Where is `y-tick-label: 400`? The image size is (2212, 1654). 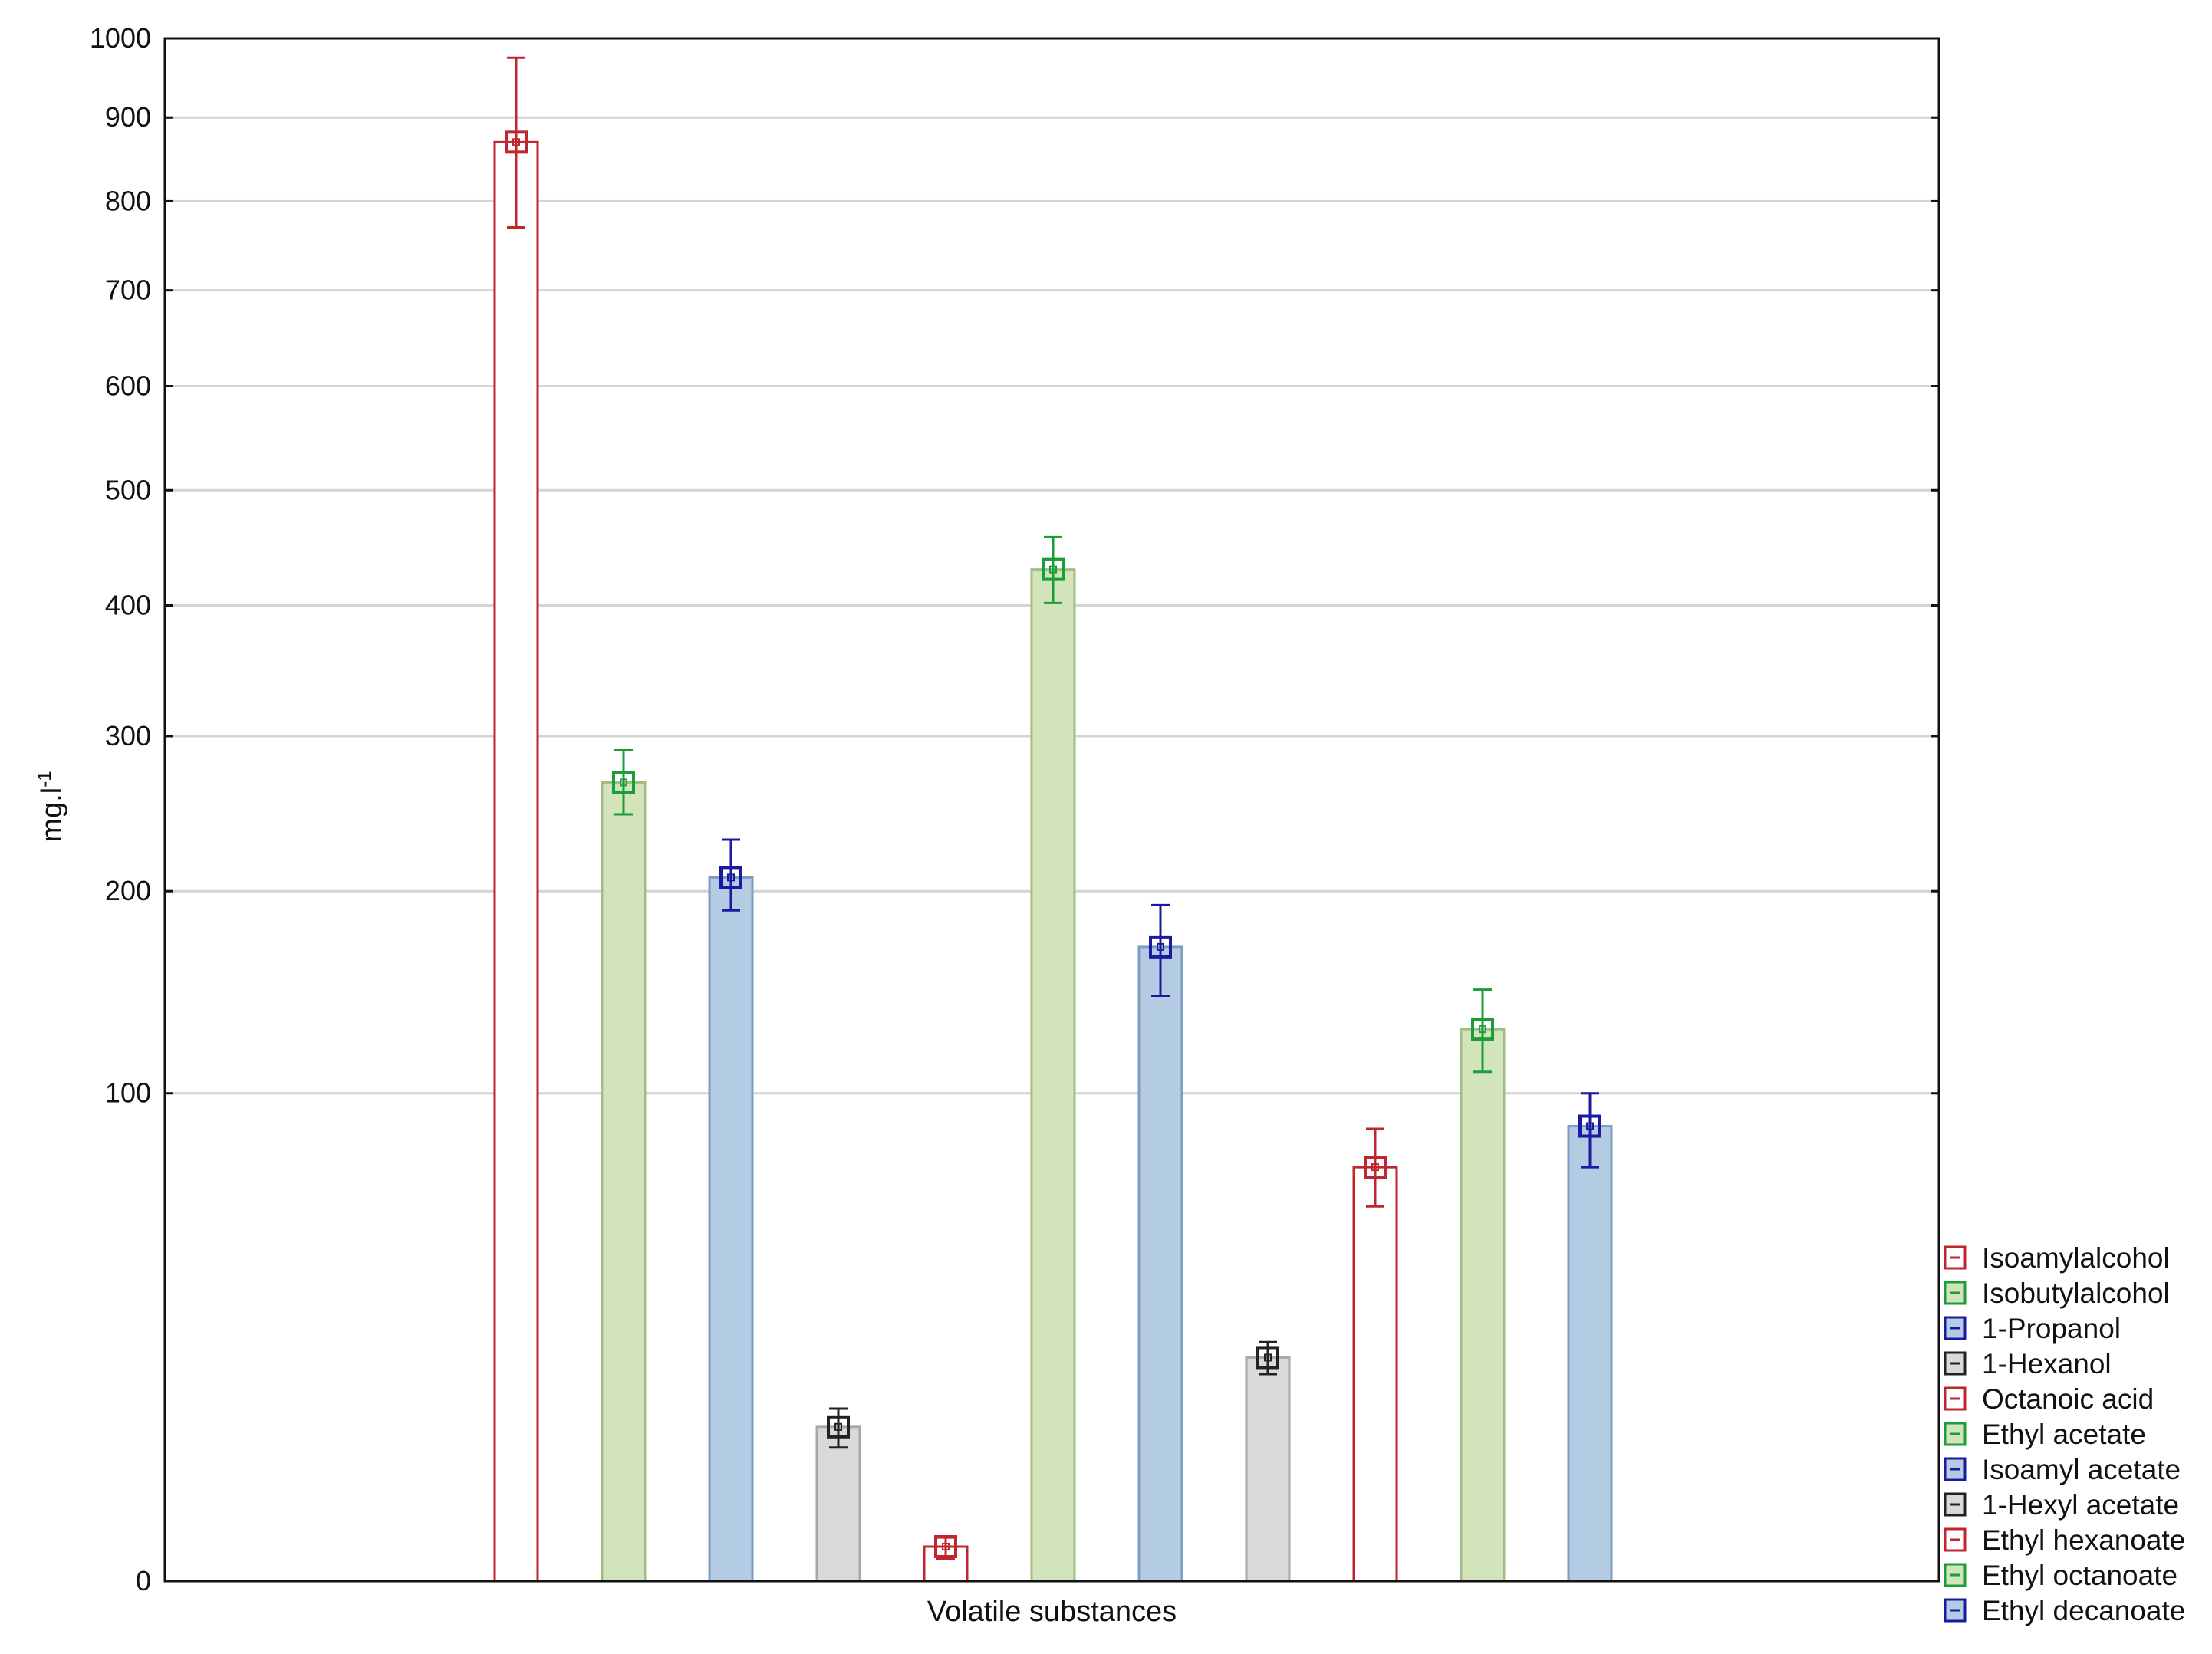
y-tick-label: 400 is located at coordinates (128, 604).